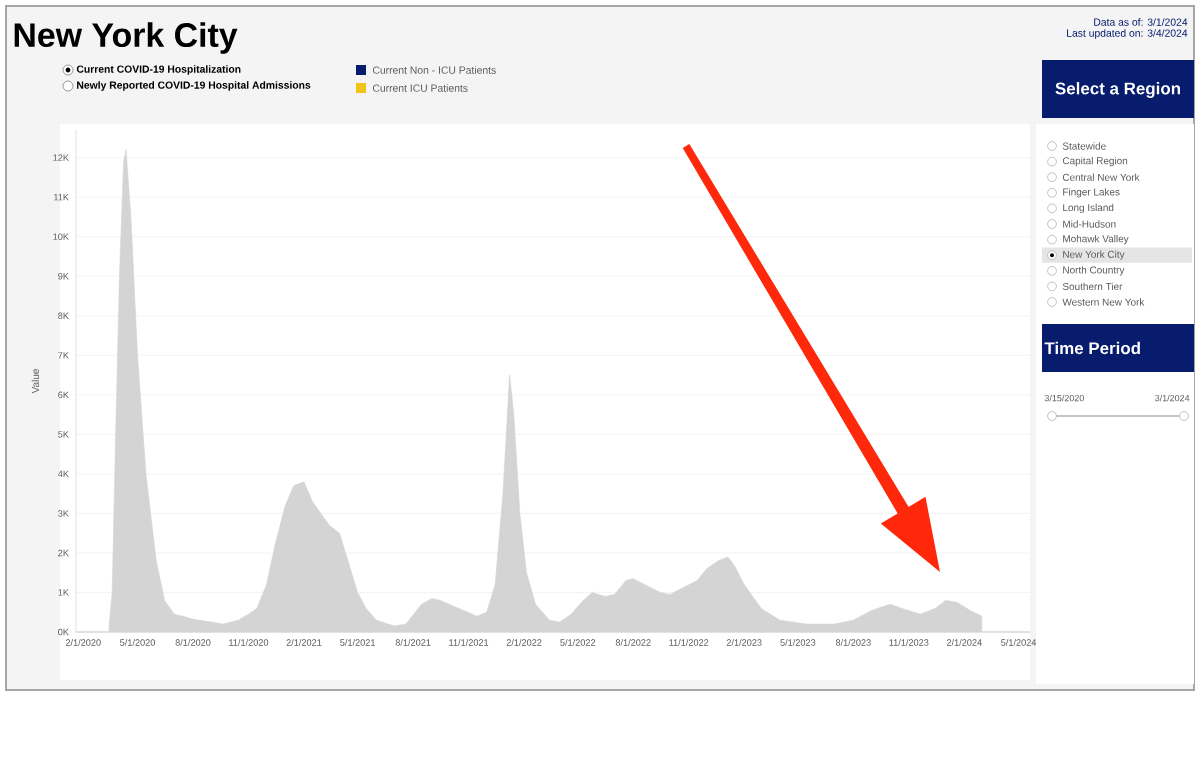 The image size is (1200, 760). What do you see at coordinates (1117, 90) in the screenshot?
I see `text: Select a Region` at bounding box center [1117, 90].